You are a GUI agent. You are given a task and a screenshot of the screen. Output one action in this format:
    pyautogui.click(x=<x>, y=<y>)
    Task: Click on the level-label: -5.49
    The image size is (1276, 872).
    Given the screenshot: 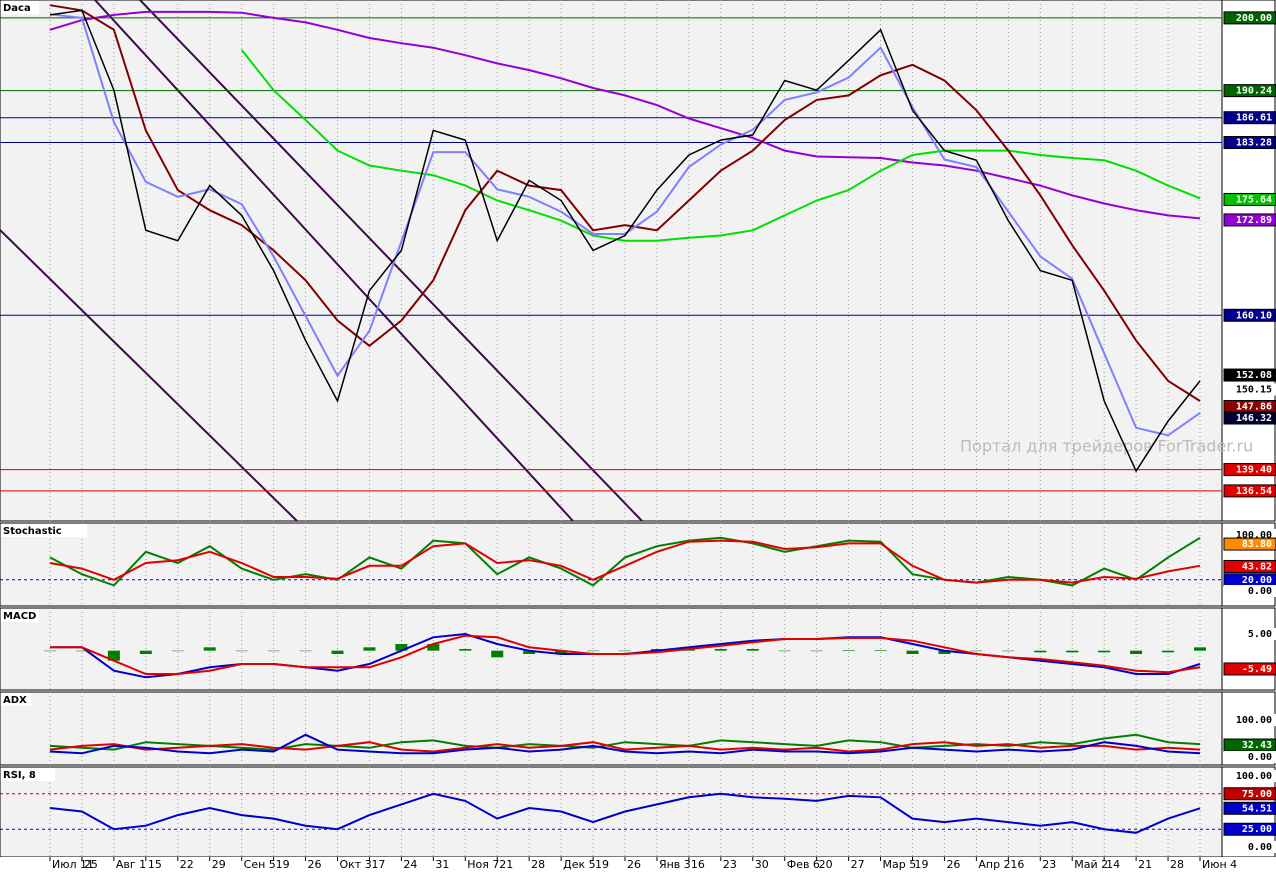 What is the action you would take?
    pyautogui.click(x=1257, y=669)
    